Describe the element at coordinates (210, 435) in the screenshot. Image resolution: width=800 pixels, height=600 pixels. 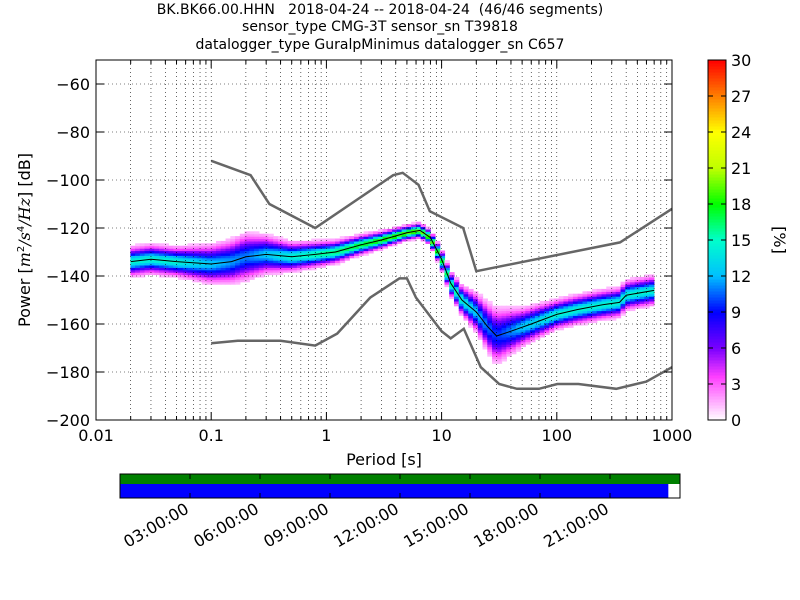
I see `x-tick-label: 0.1` at that location.